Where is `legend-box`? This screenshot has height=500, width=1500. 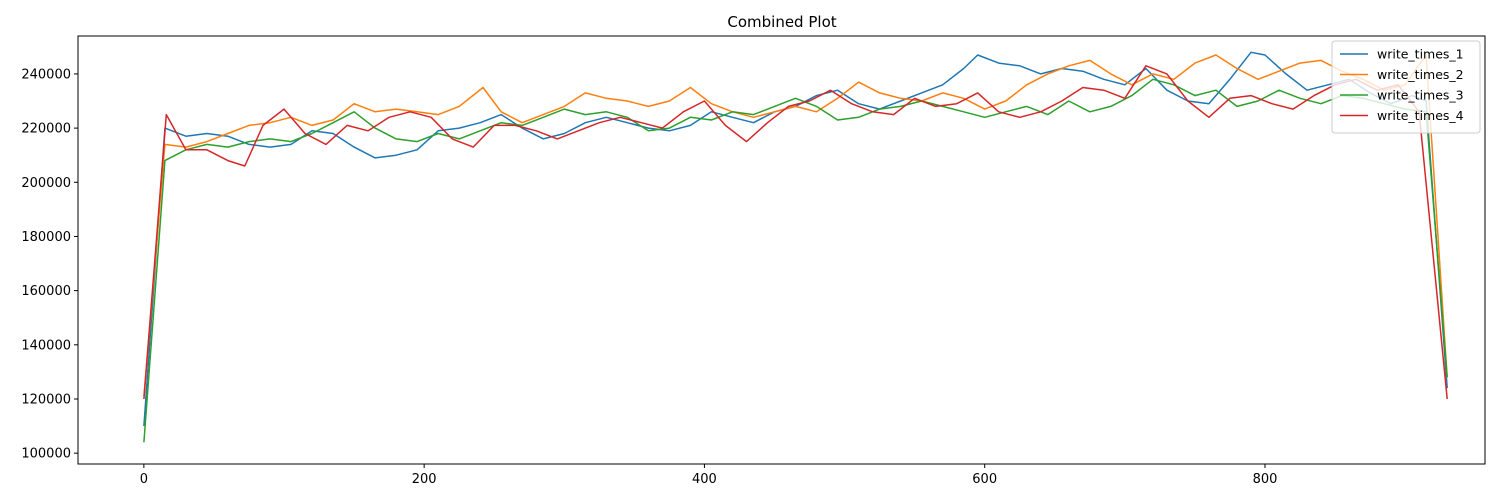 legend-box is located at coordinates (1406, 87).